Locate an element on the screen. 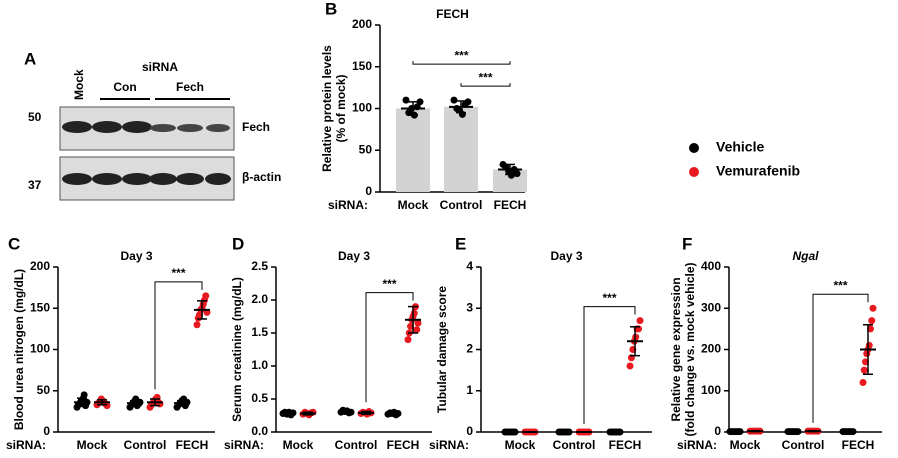 The image size is (898, 458). marker: 37 is located at coordinates (35, 185).